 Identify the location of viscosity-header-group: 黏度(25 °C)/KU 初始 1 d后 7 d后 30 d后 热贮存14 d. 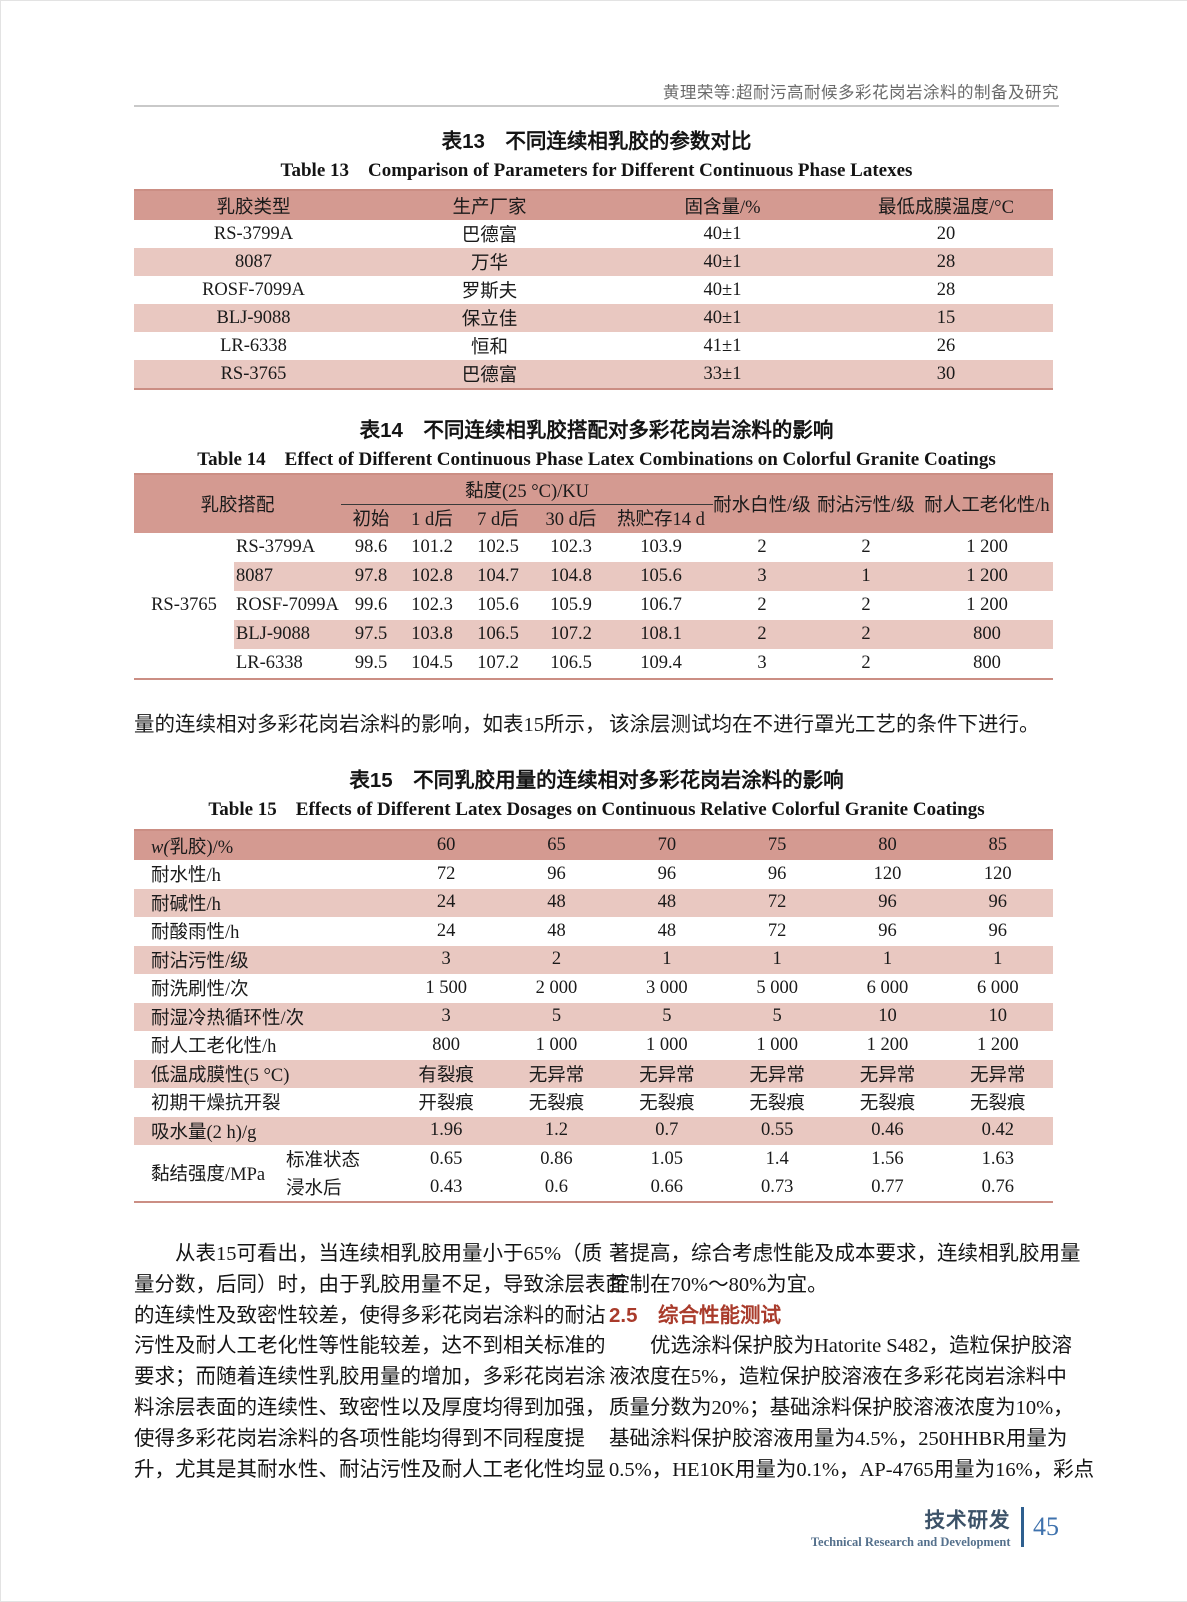
(527, 504).